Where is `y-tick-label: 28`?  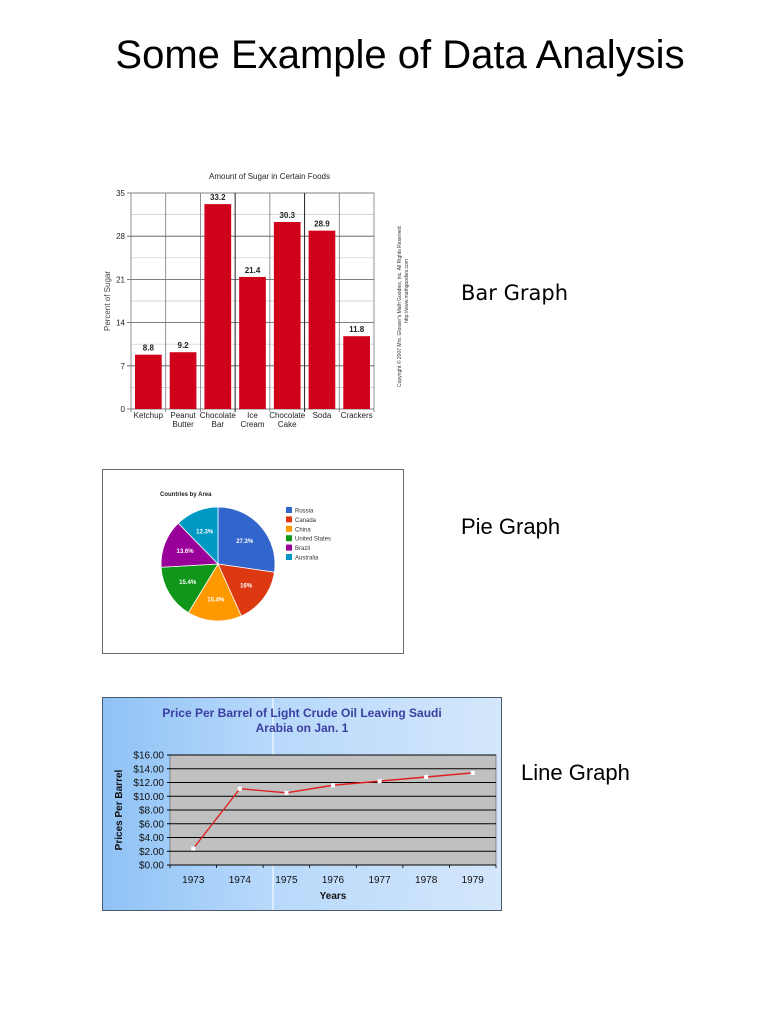 y-tick-label: 28 is located at coordinates (120, 236).